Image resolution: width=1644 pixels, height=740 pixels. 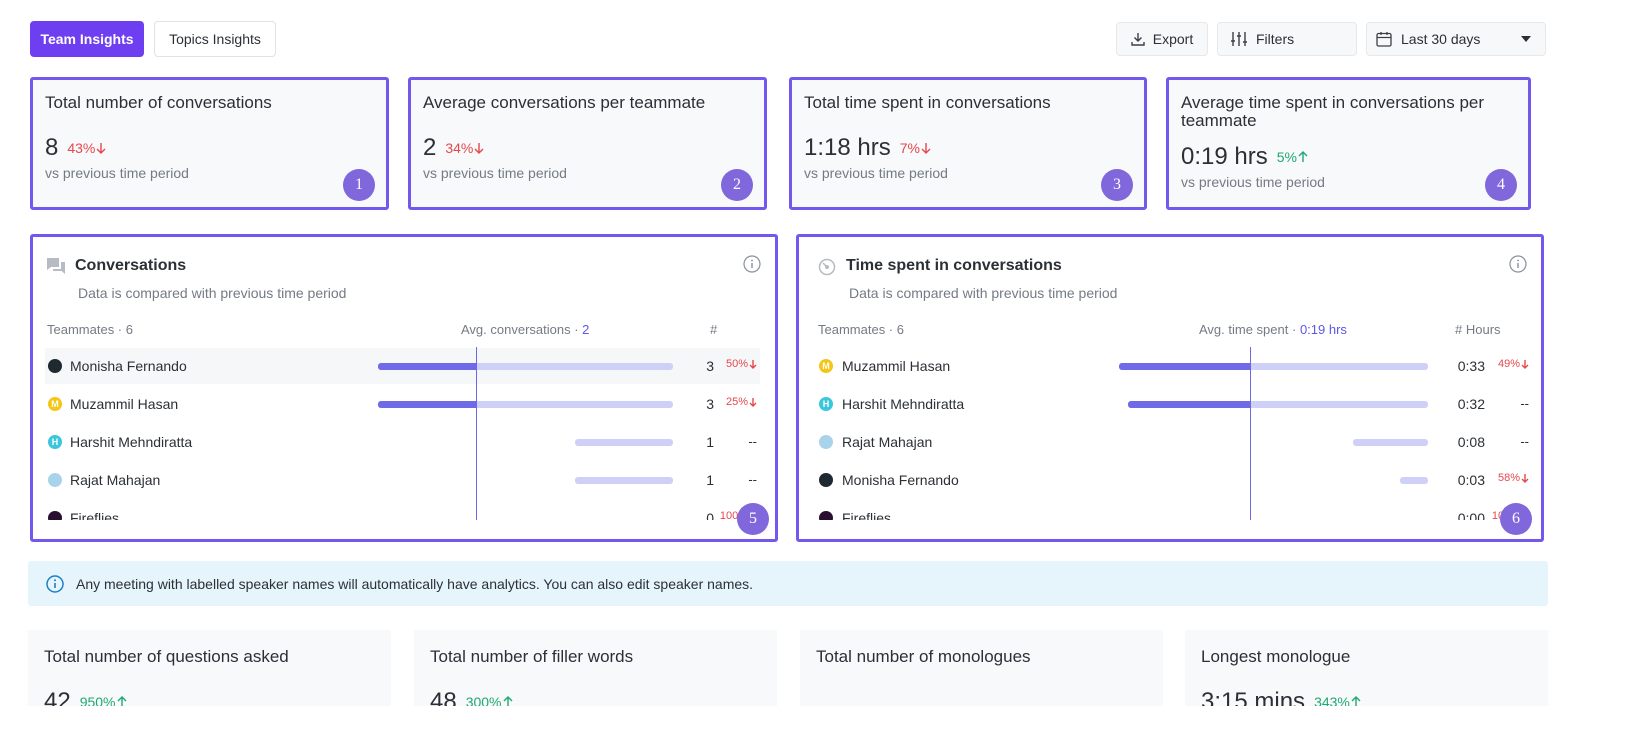 I want to click on stat-title: Total time spent in conversations, so click(x=927, y=102).